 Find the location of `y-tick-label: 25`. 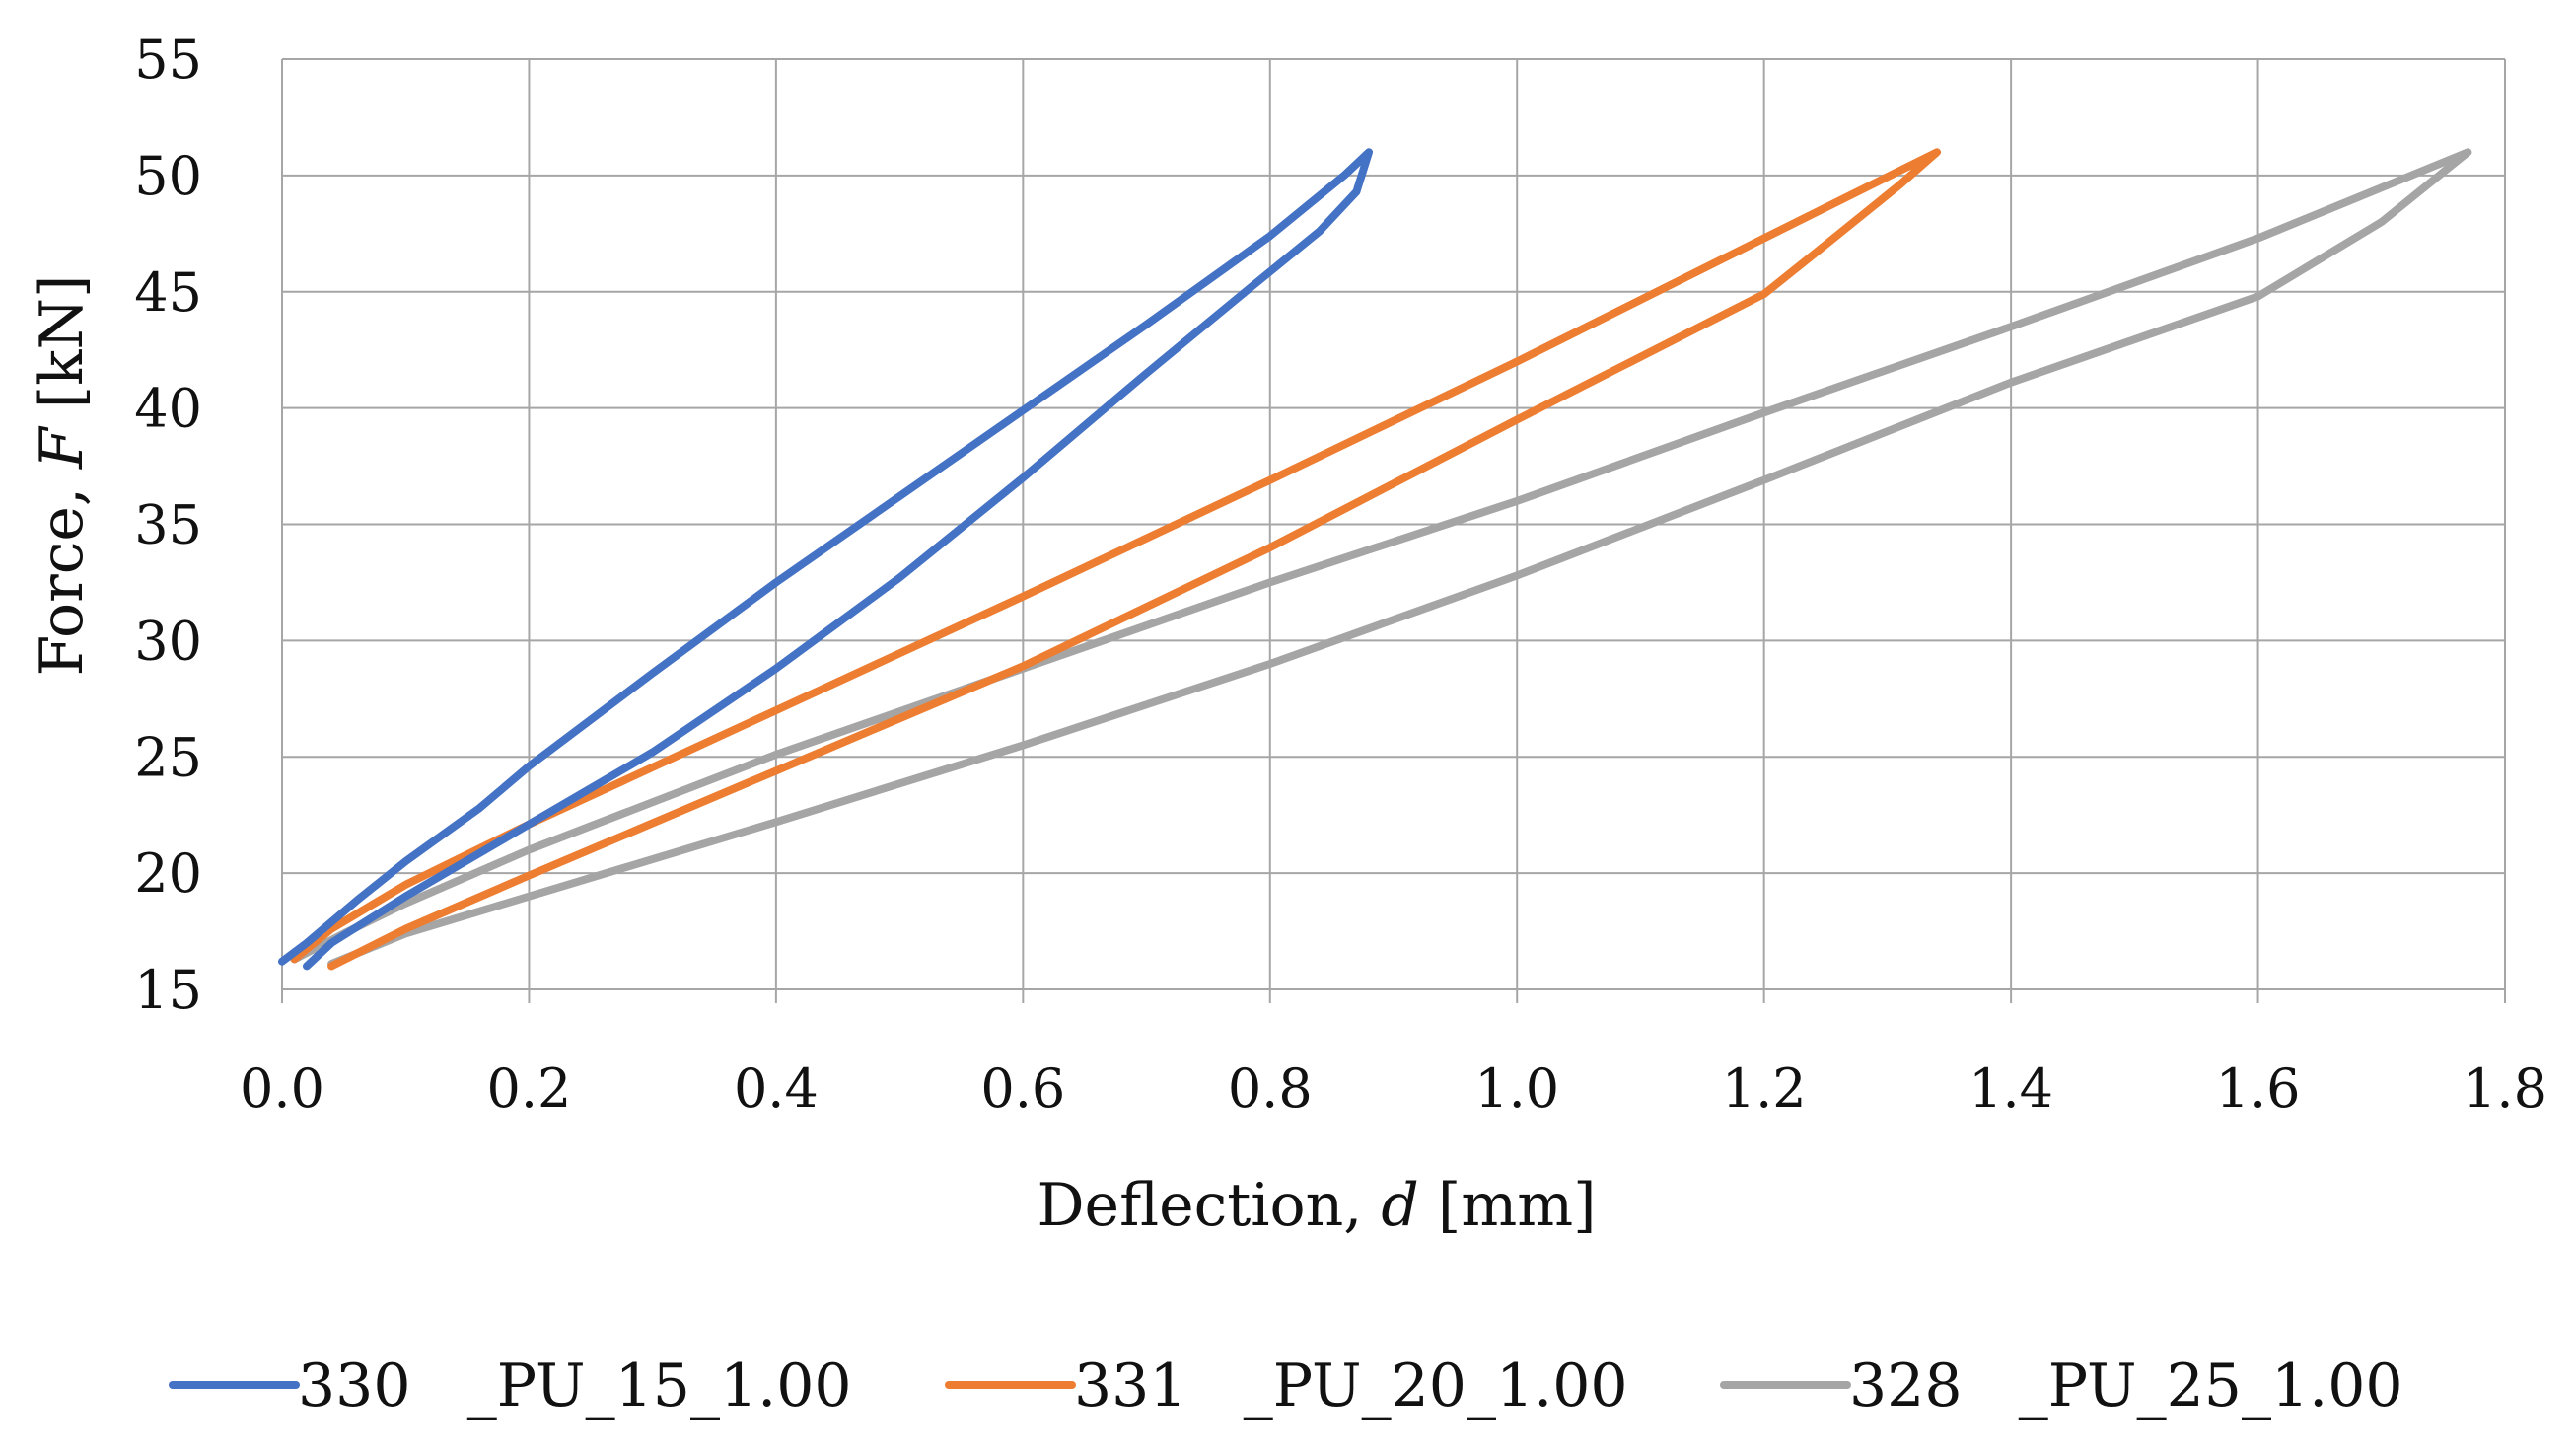

y-tick-label: 25 is located at coordinates (168, 757).